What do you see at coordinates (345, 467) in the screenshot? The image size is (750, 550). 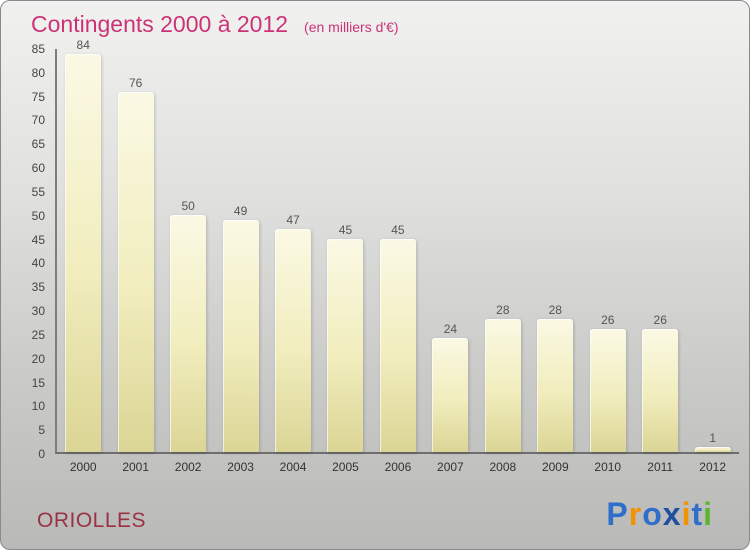 I see `x-tick-label: 2005` at bounding box center [345, 467].